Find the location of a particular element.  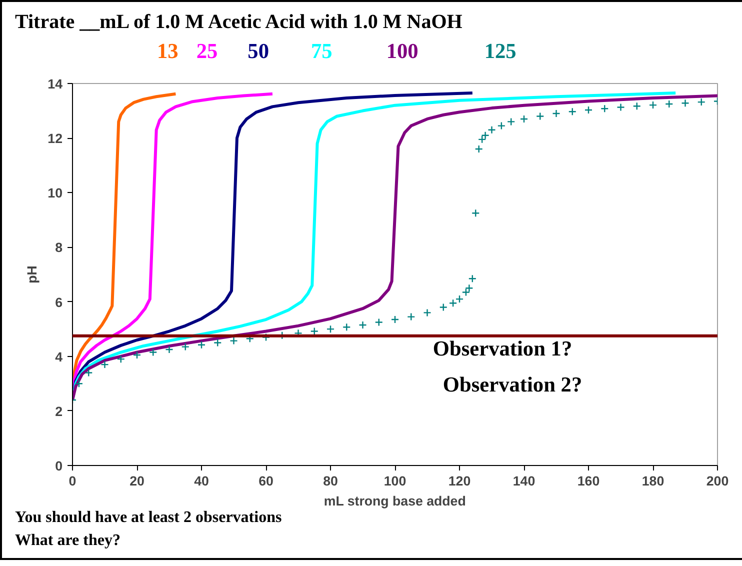

text: 125 is located at coordinates (500, 50).